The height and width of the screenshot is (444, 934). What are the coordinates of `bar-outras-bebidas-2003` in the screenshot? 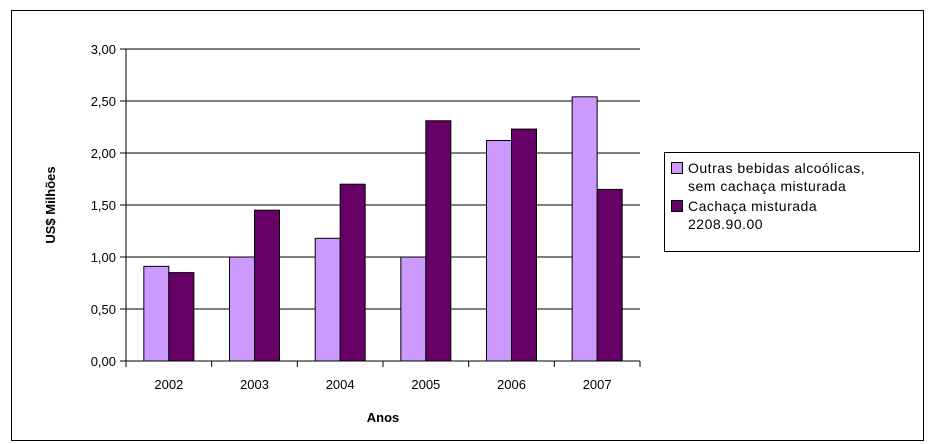 It's located at (242, 309).